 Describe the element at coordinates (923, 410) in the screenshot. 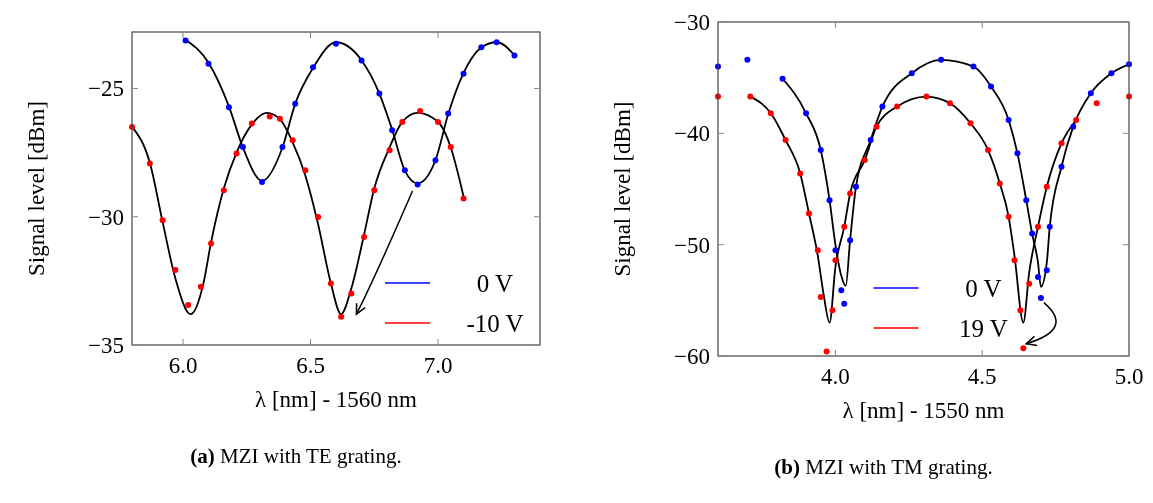

I see `x-axis-title: λ [nm] - 1550 nm` at that location.